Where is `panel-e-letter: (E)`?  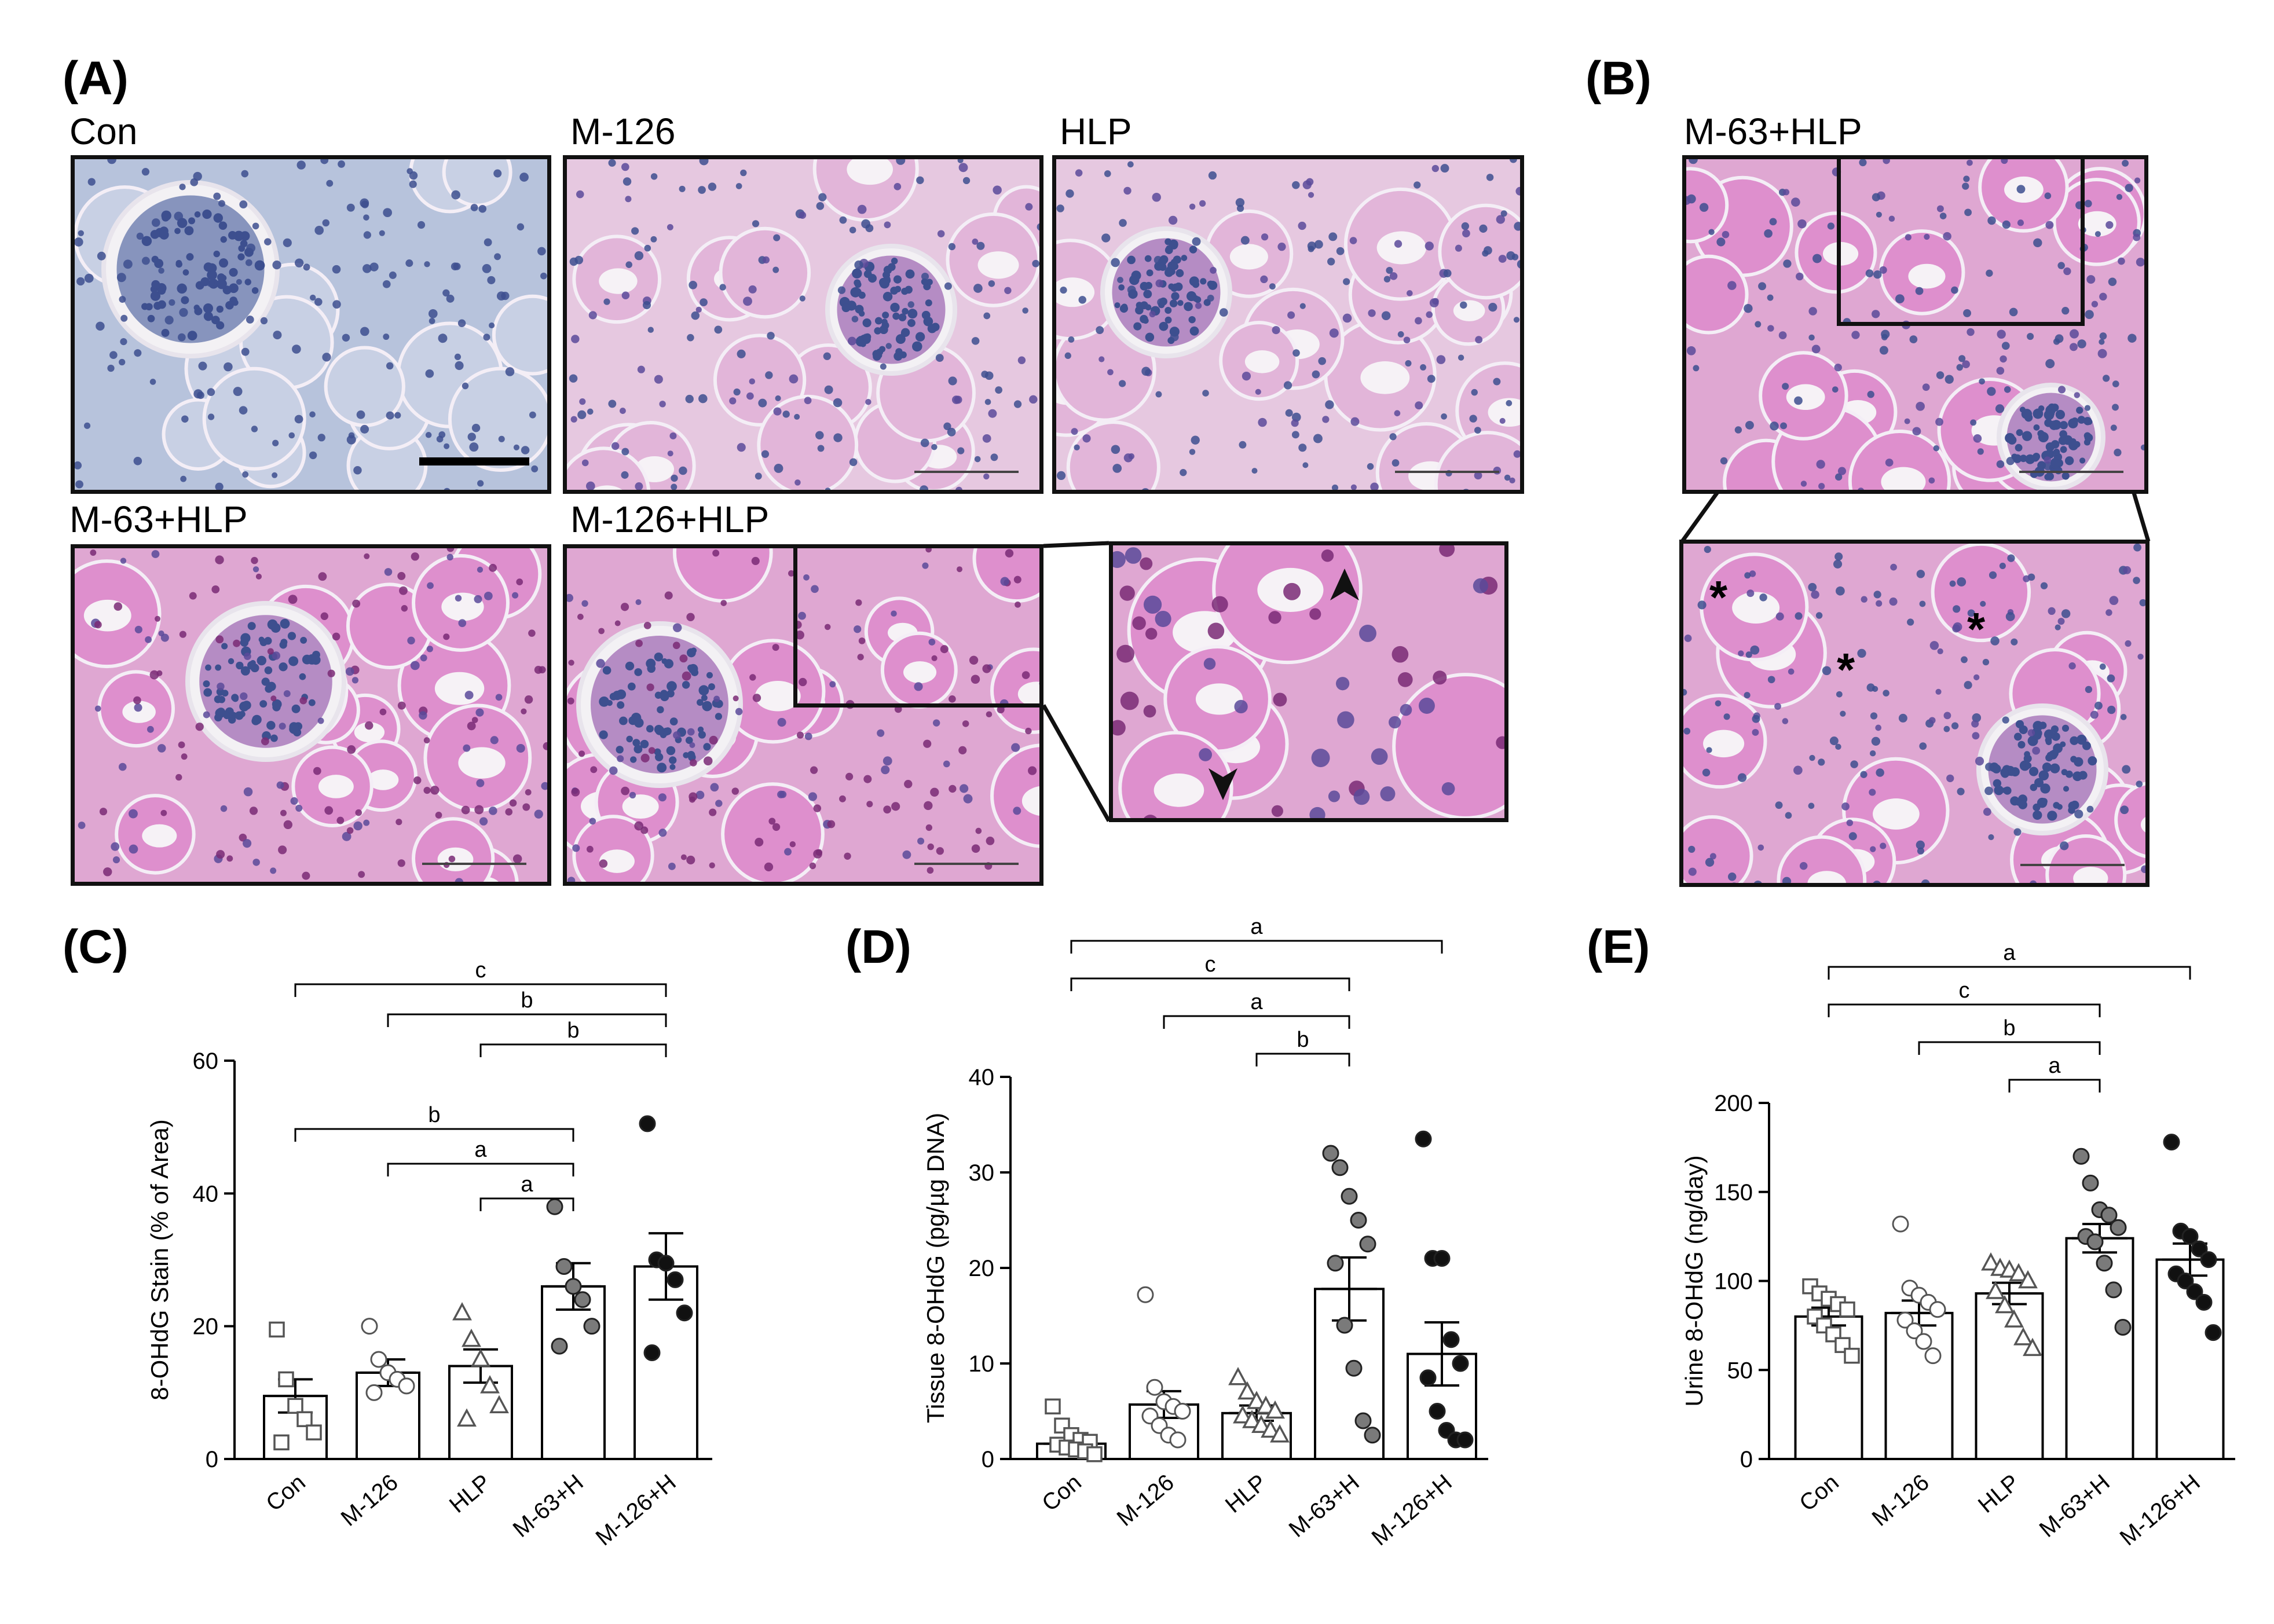
panel-e-letter: (E) is located at coordinates (1618, 947).